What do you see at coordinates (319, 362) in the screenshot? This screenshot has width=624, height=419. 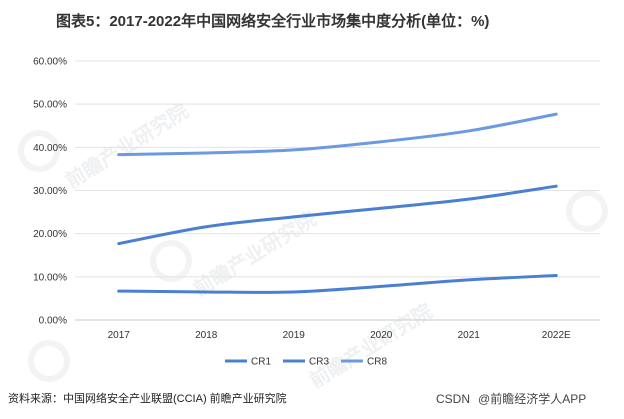 I see `legend-label-cr3: CR3` at bounding box center [319, 362].